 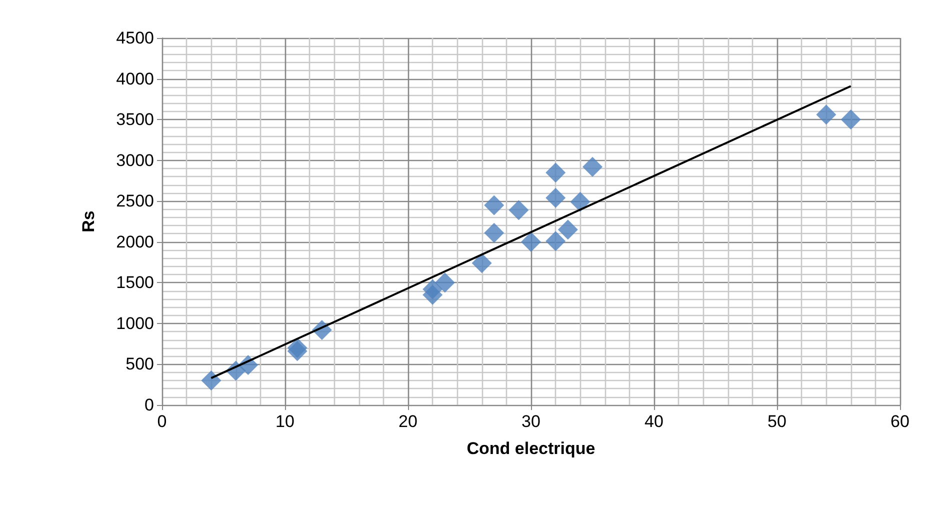 What do you see at coordinates (531, 448) in the screenshot?
I see `x-axis-title: Cond electrique` at bounding box center [531, 448].